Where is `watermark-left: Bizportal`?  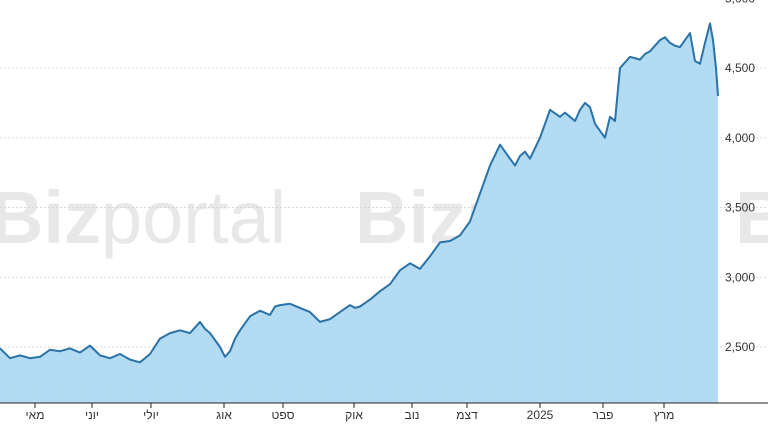
watermark-left: Bizportal is located at coordinates (143, 217).